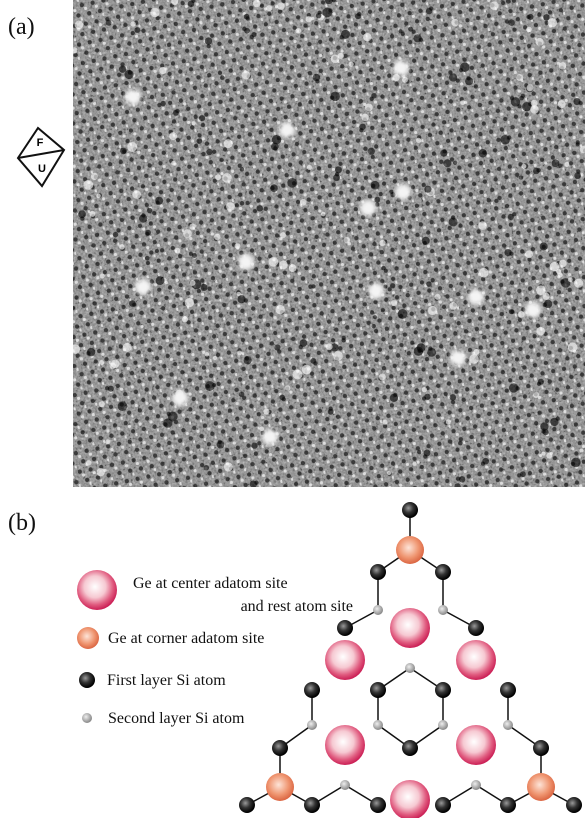 Image resolution: width=588 pixels, height=818 pixels. Describe the element at coordinates (297, 606) in the screenshot. I see `legend-label: and rest atom site` at that location.